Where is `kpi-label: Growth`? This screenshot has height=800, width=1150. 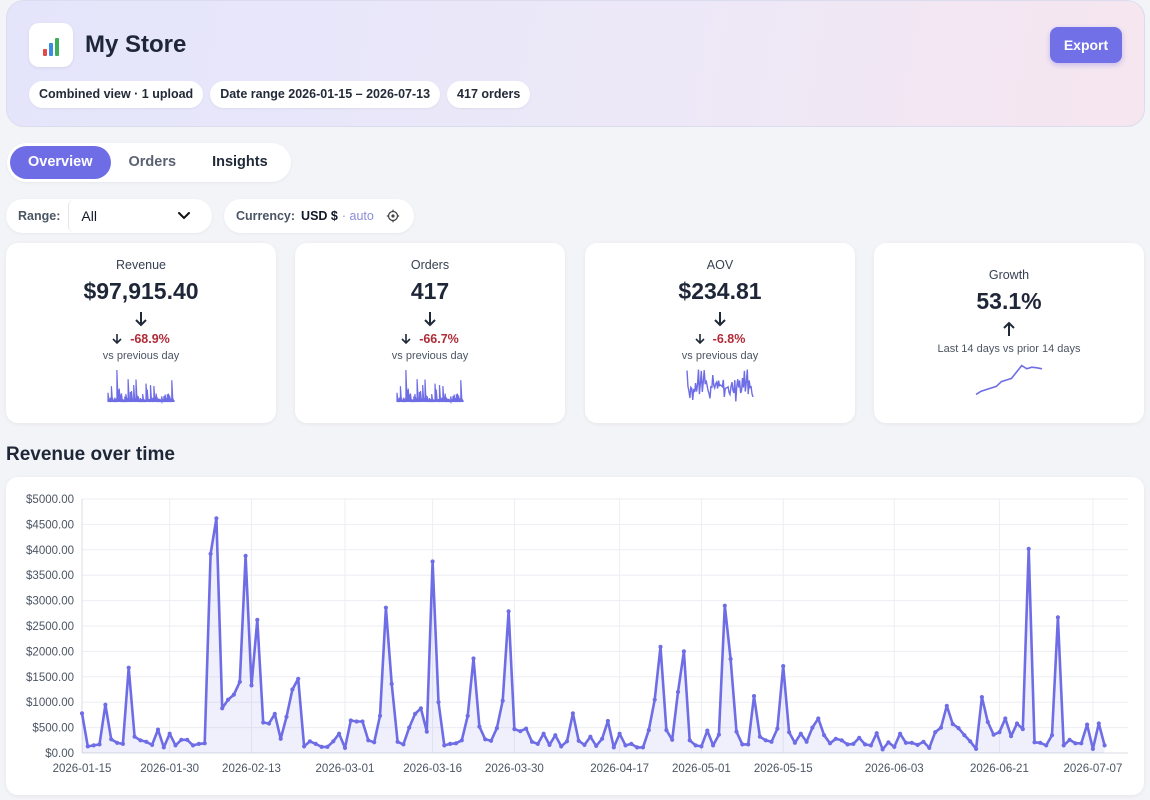 kpi-label: Growth is located at coordinates (1009, 275).